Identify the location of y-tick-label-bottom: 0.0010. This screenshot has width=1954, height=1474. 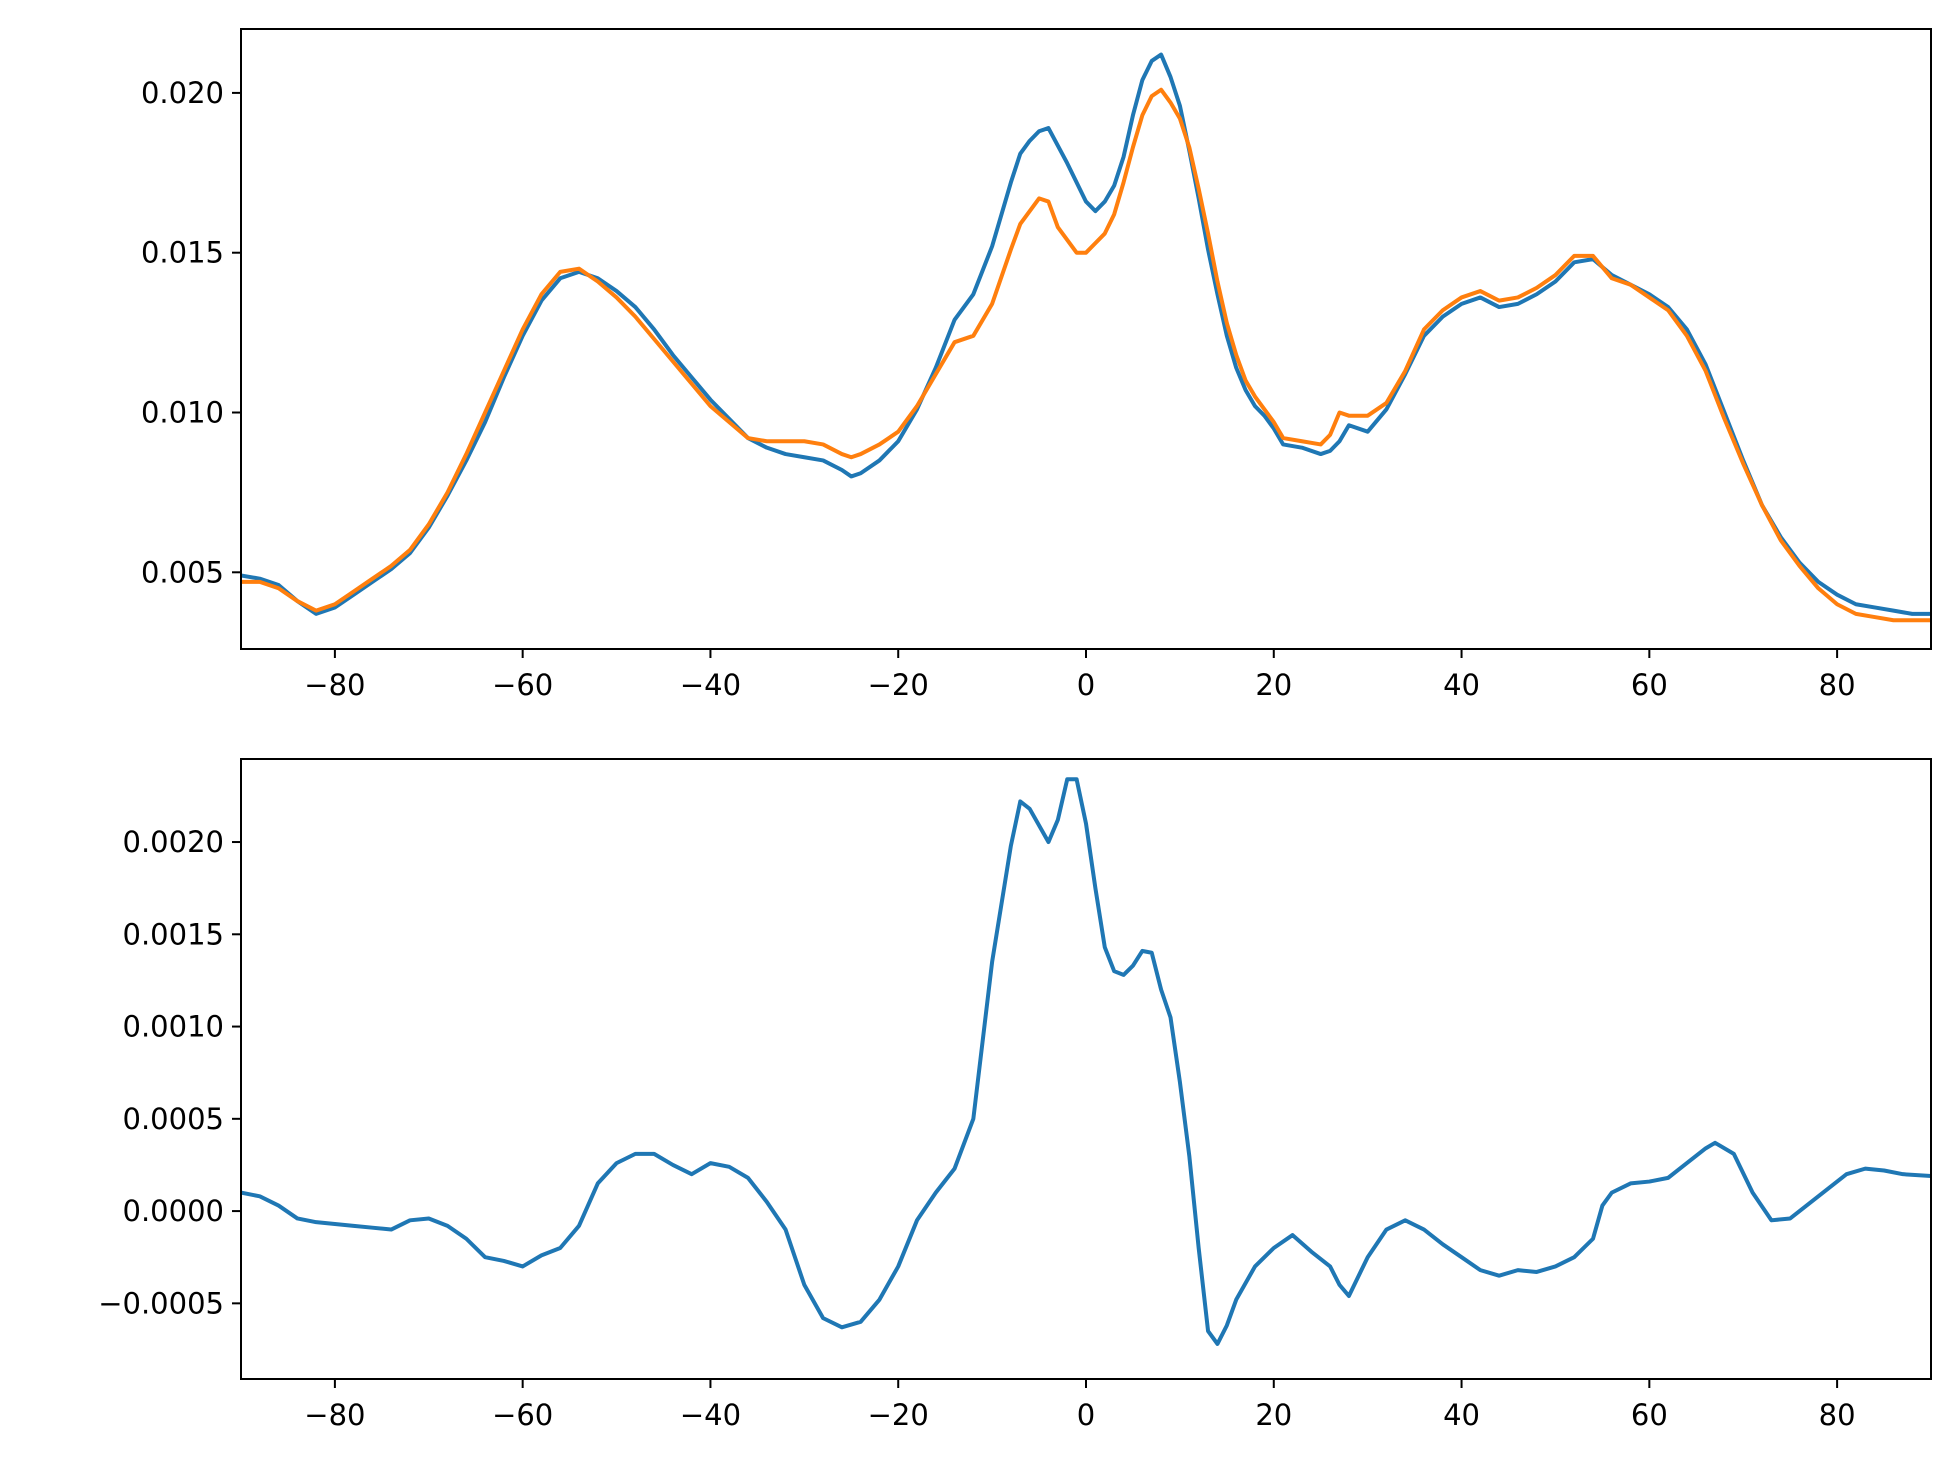
(173, 1027).